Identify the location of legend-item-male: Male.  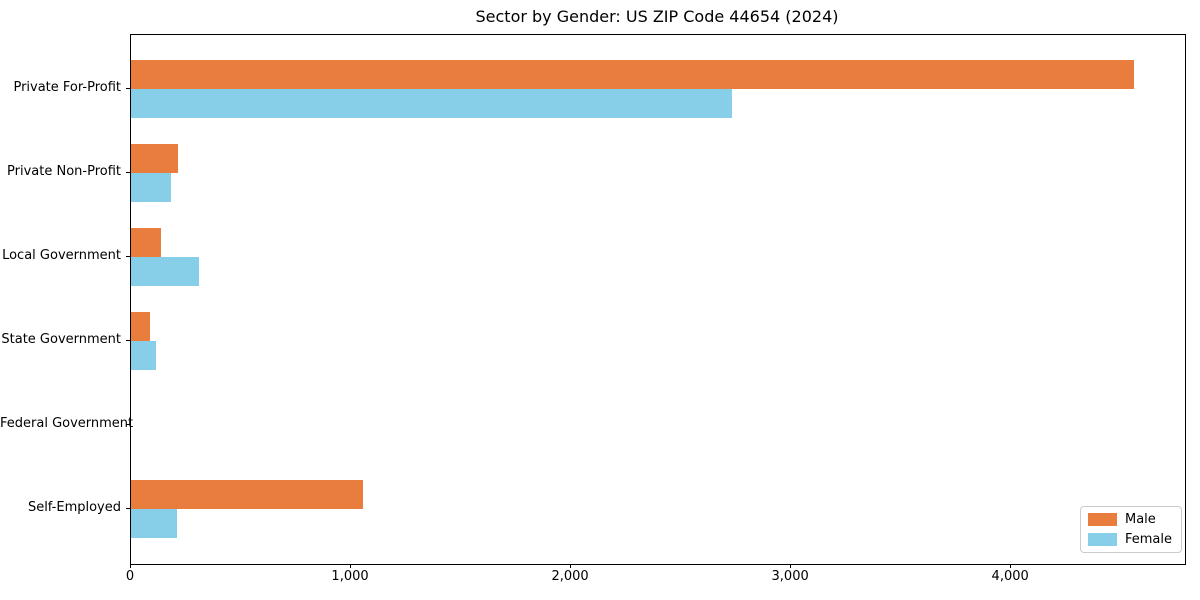
(1129, 519).